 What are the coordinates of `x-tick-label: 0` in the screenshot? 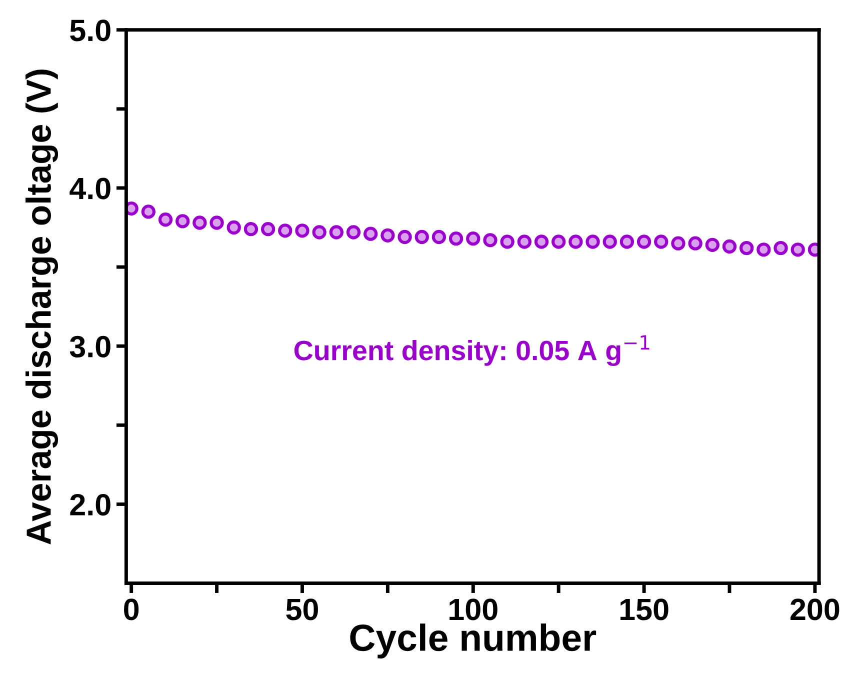 It's located at (131, 609).